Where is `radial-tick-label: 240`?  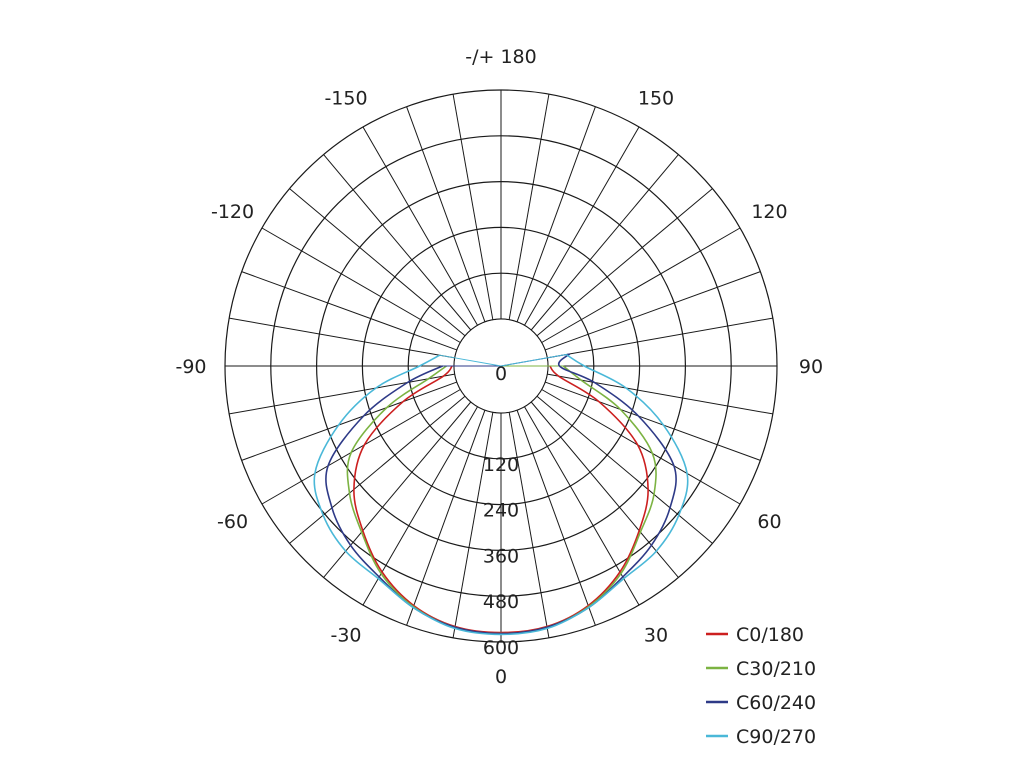
radial-tick-label: 240 is located at coordinates (501, 511).